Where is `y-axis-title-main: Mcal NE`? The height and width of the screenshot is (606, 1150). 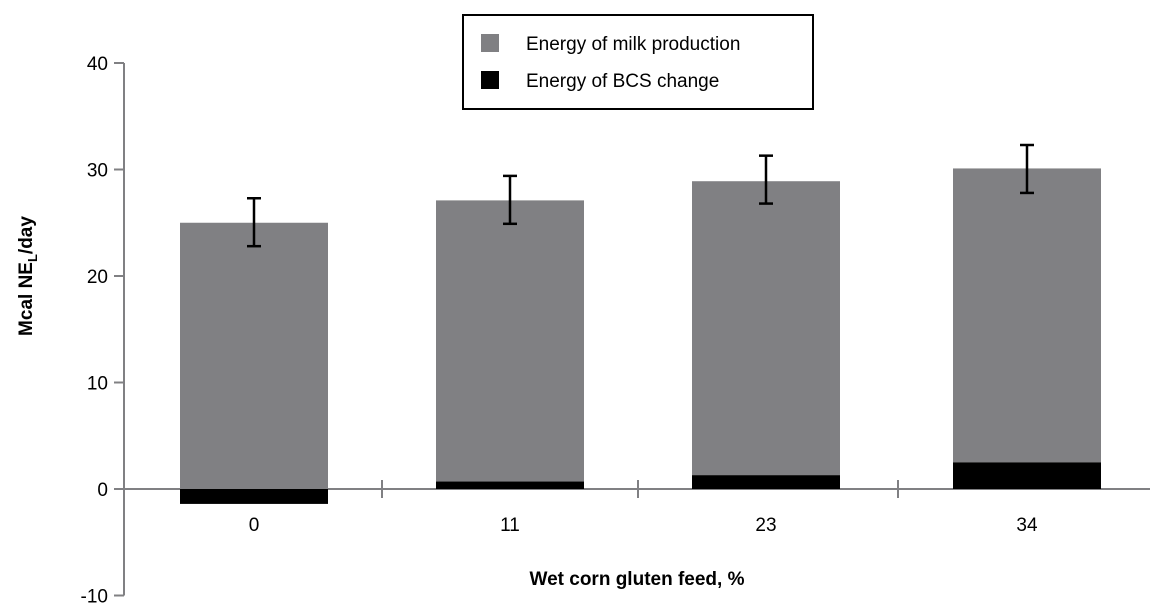
y-axis-title-main: Mcal NE is located at coordinates (26, 299).